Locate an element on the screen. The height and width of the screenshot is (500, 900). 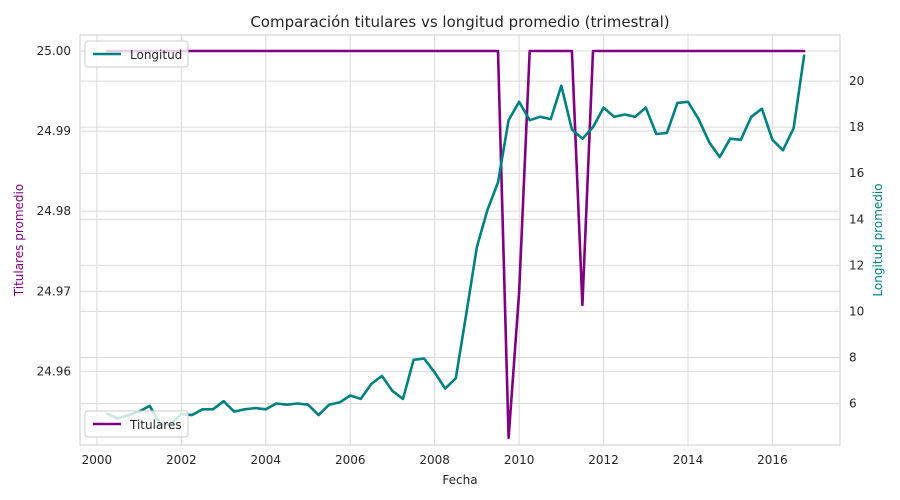
right-y-tick-label: 18 is located at coordinates (856, 127).